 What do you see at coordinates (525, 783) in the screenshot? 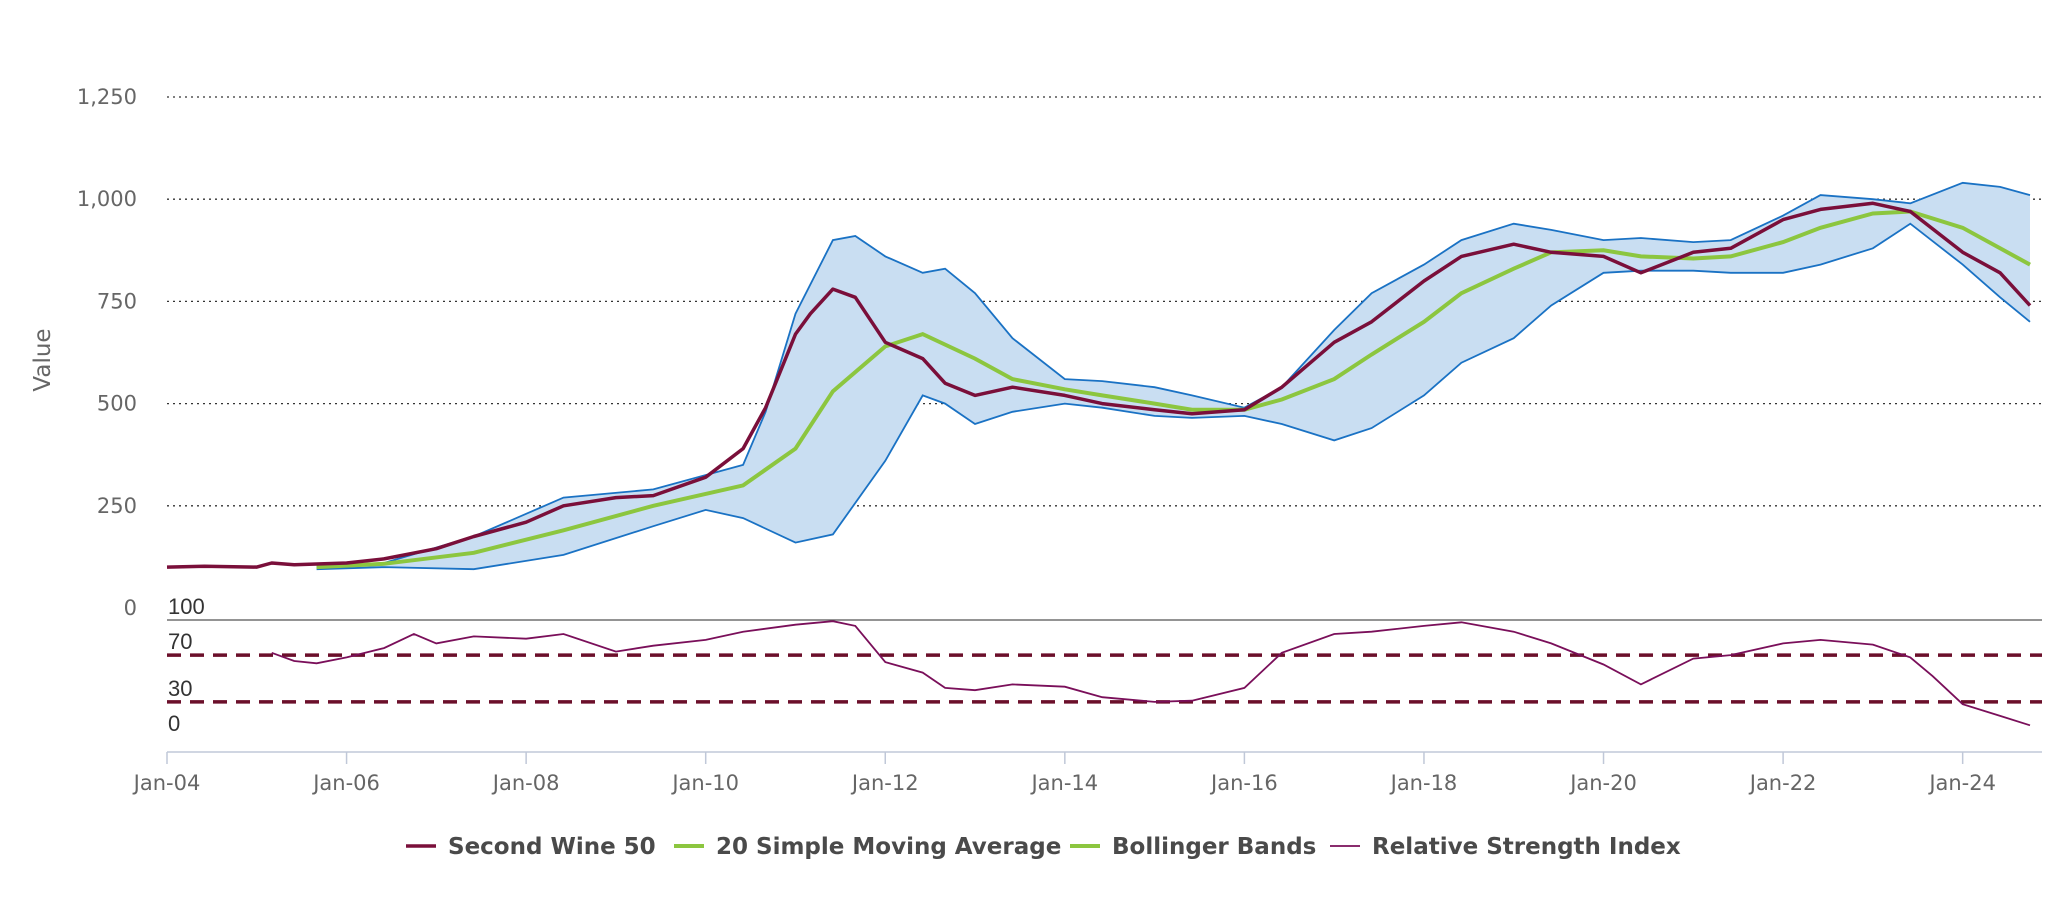
I see `x-tick-label: Jan-08` at bounding box center [525, 783].